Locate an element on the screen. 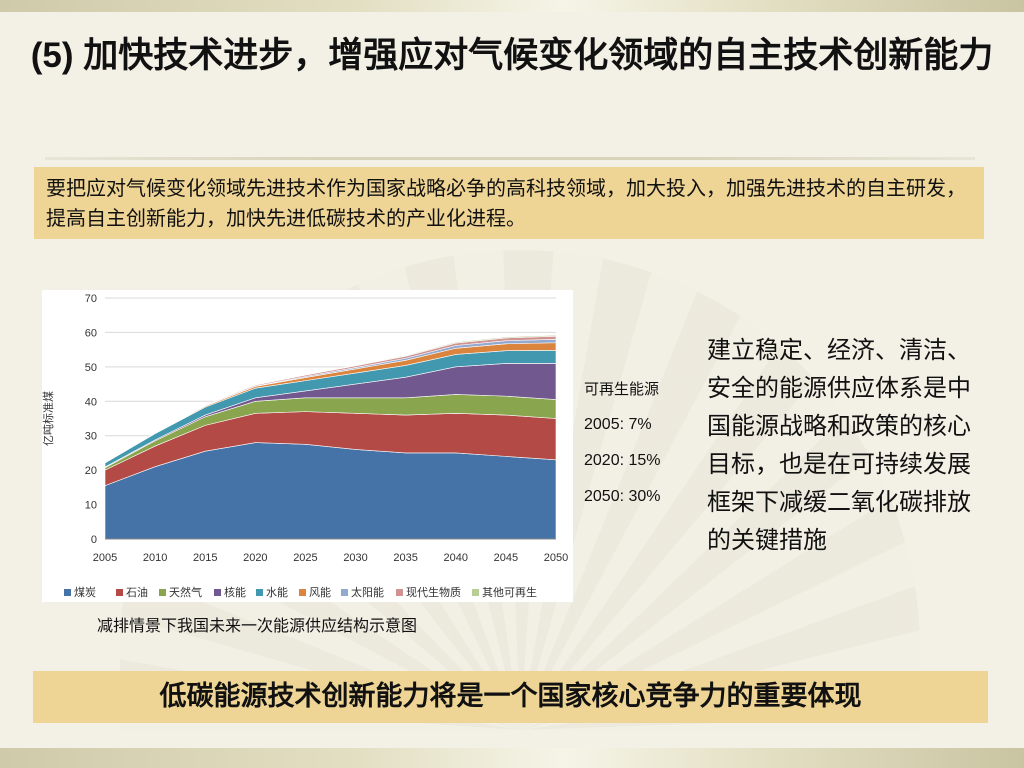  slide-title: (5) 加快技术进步，增强应对气候变化领域的自主技术创新能力 is located at coordinates (512, 56).